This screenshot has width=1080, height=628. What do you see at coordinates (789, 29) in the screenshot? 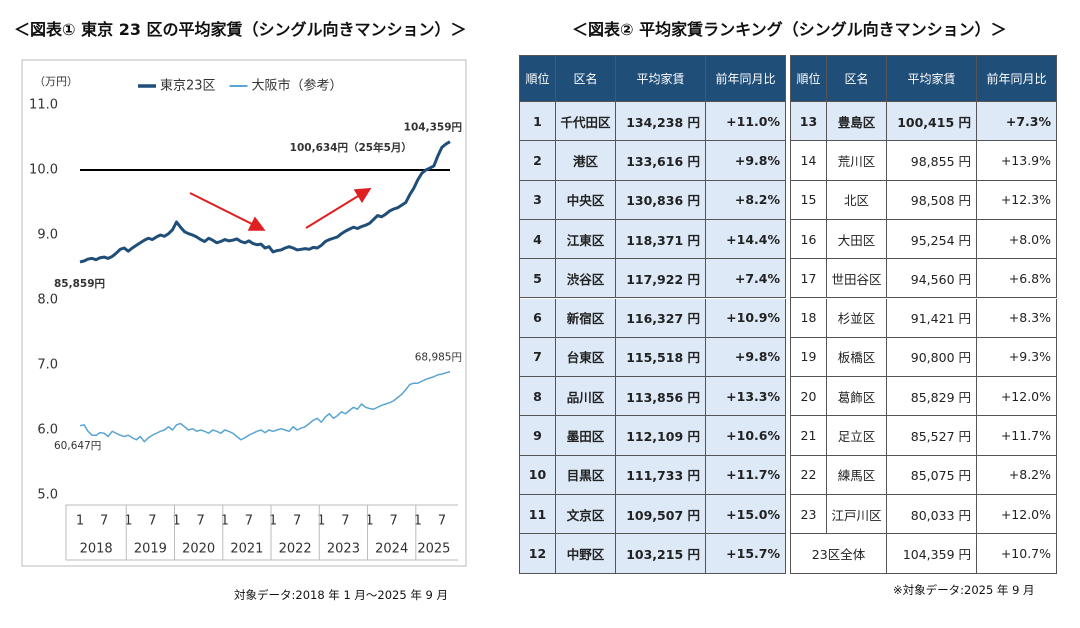
I see `table-title: ＜図表② 平均家賃ランキング（シングル向きマンション）＞` at bounding box center [789, 29].